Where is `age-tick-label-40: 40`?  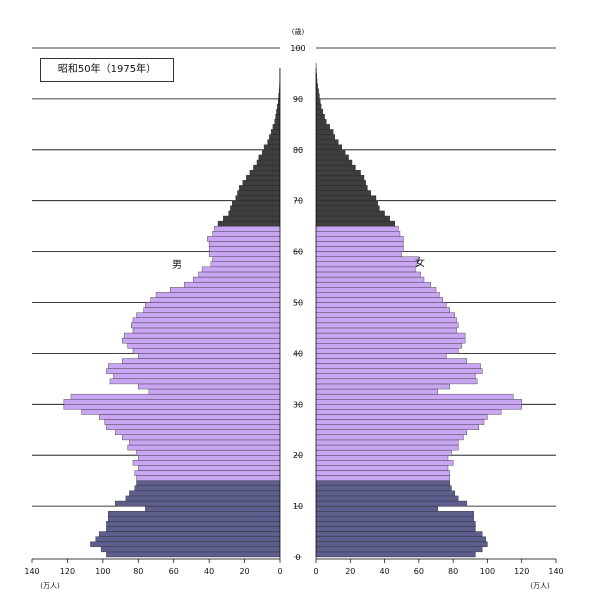
age-tick-label-40: 40 is located at coordinates (298, 353).